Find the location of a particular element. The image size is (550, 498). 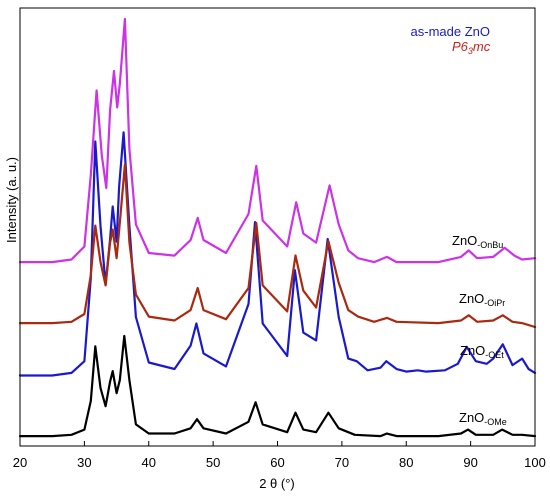

series-label-oipr: ZnO-OiPr is located at coordinates (482, 299).